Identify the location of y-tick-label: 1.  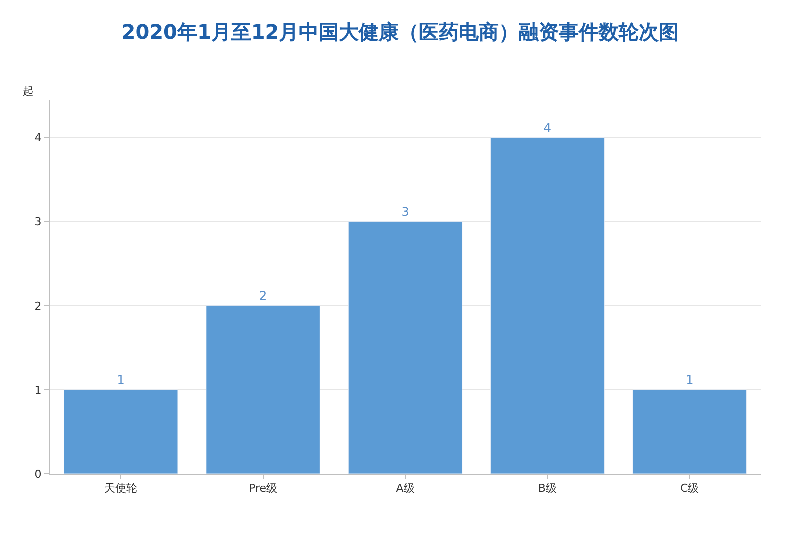
(38, 390).